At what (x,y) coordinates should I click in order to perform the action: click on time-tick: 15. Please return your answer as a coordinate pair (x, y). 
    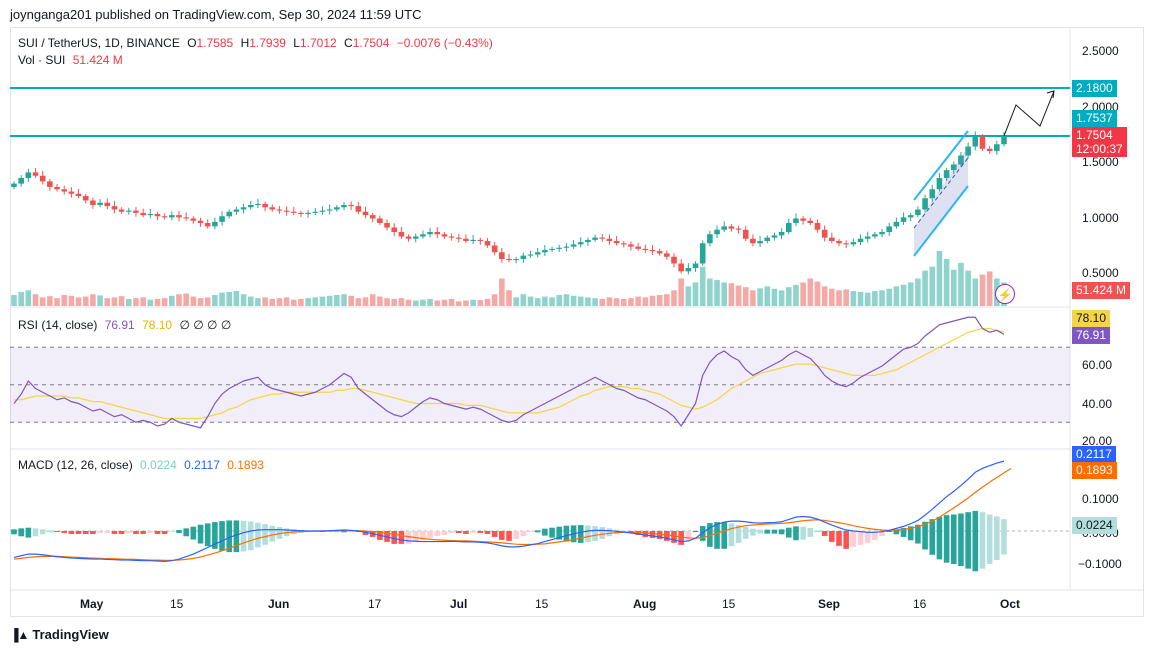
    Looking at the image, I should click on (729, 604).